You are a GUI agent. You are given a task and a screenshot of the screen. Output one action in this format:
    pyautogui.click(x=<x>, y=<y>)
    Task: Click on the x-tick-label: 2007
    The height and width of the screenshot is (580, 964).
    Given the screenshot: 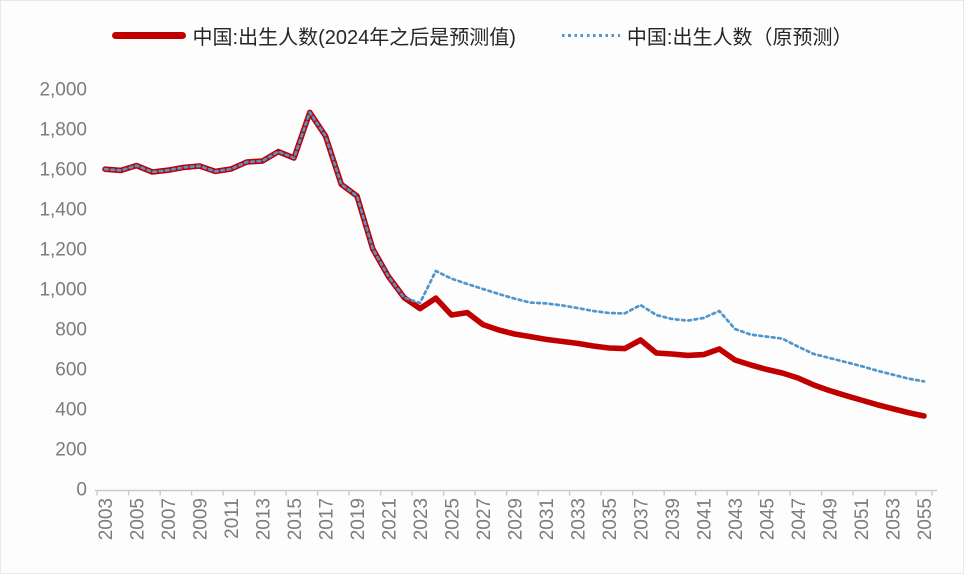 What is the action you would take?
    pyautogui.click(x=169, y=519)
    